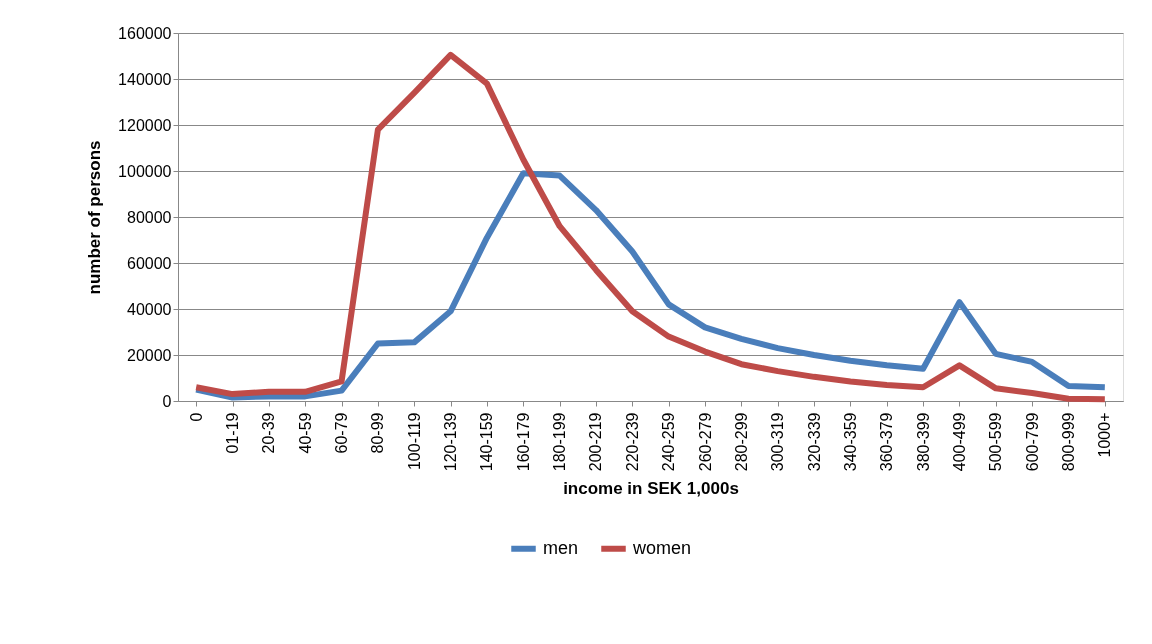 This screenshot has width=1152, height=644. I want to click on y-tick-label: 80000, so click(149, 217).